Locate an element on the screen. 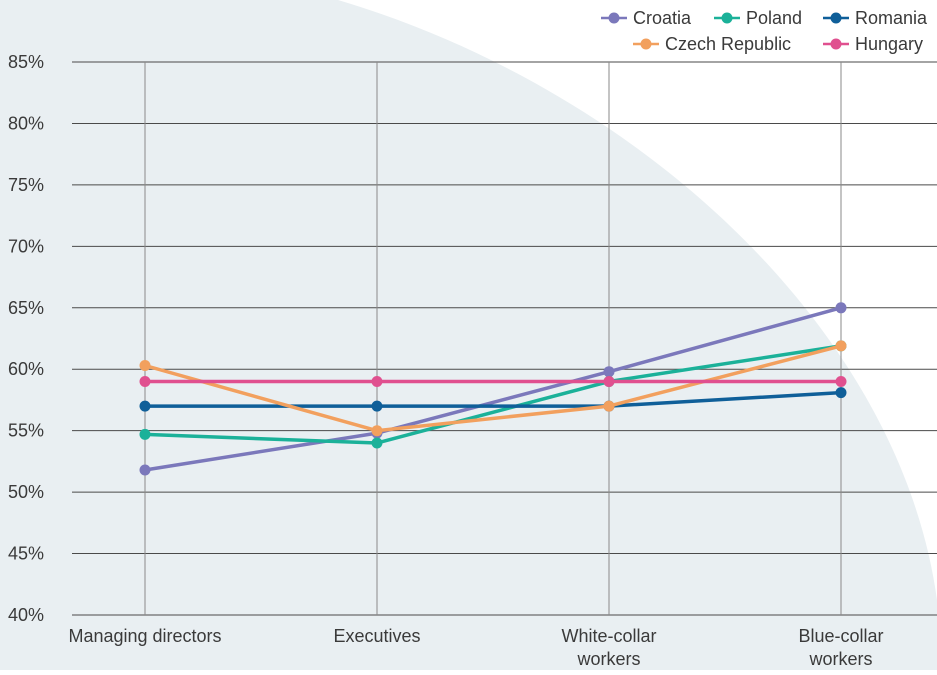  x-tick-label: White-collar workers is located at coordinates (608, 647).